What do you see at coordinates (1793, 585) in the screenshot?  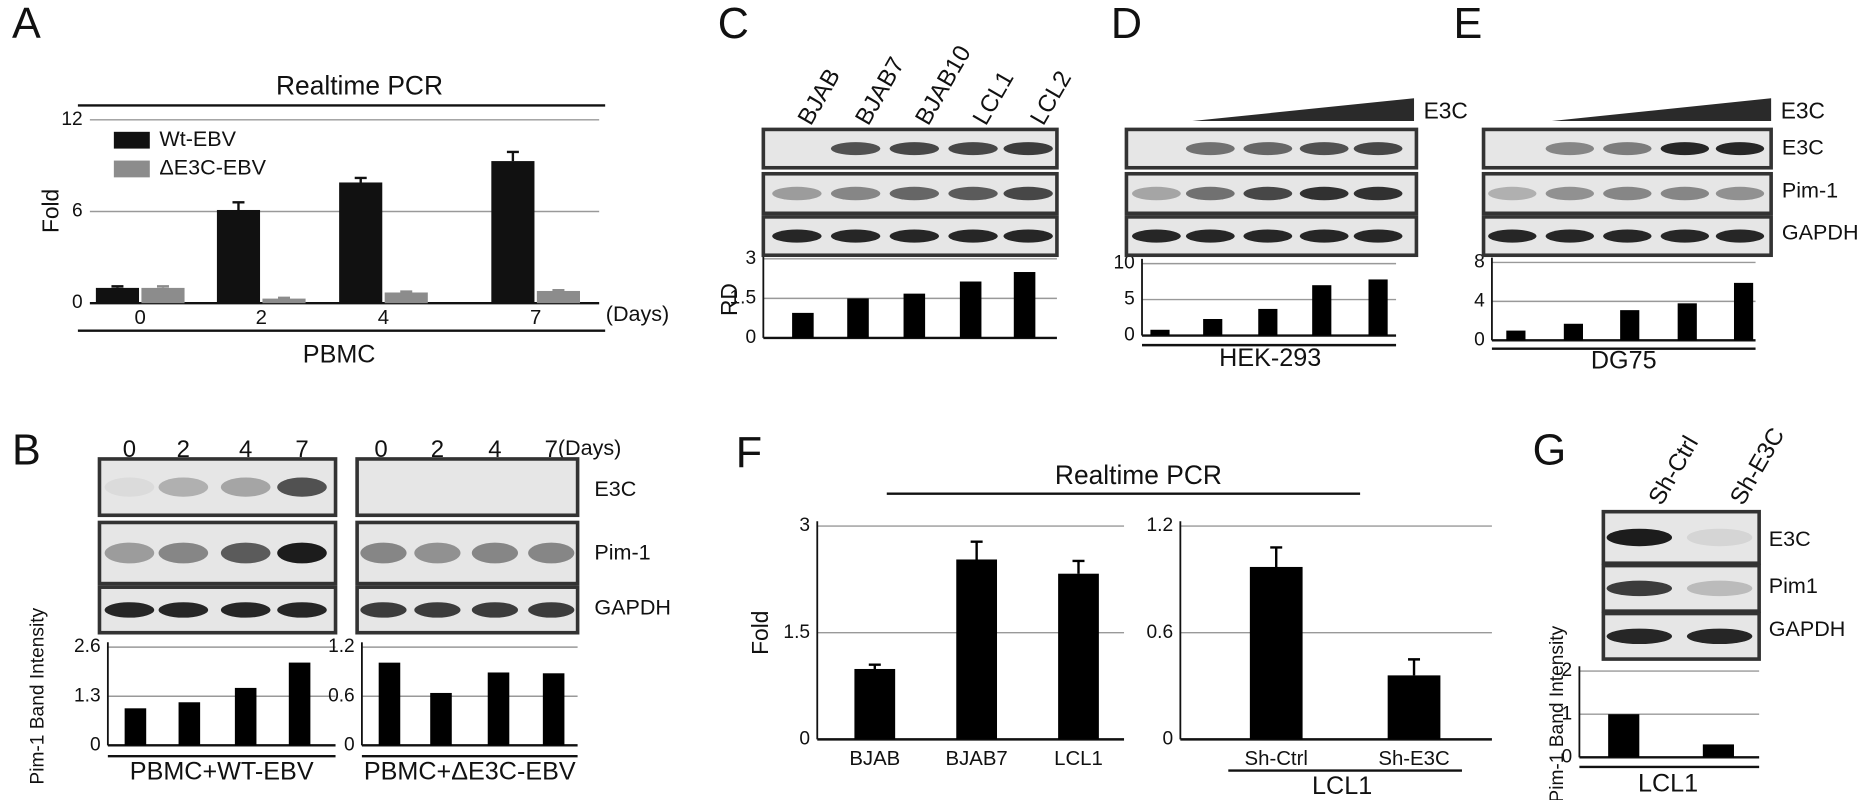 I see `blot-label: Pim1` at bounding box center [1793, 585].